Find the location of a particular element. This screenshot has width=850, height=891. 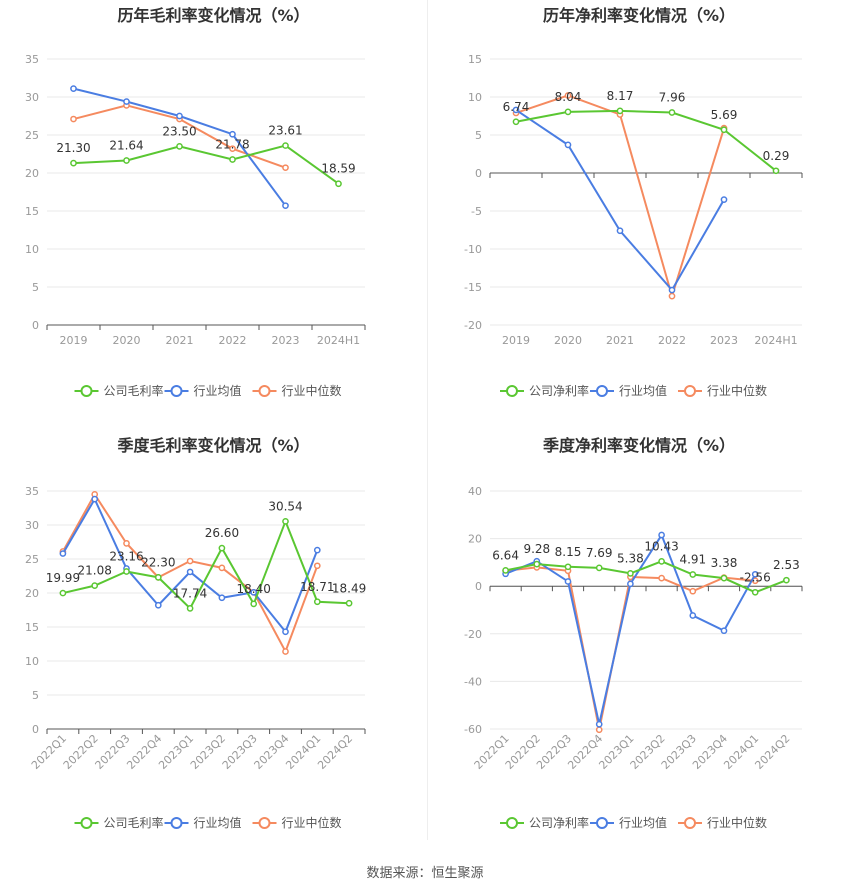

x-tick-label: 2024H1 is located at coordinates (338, 340).